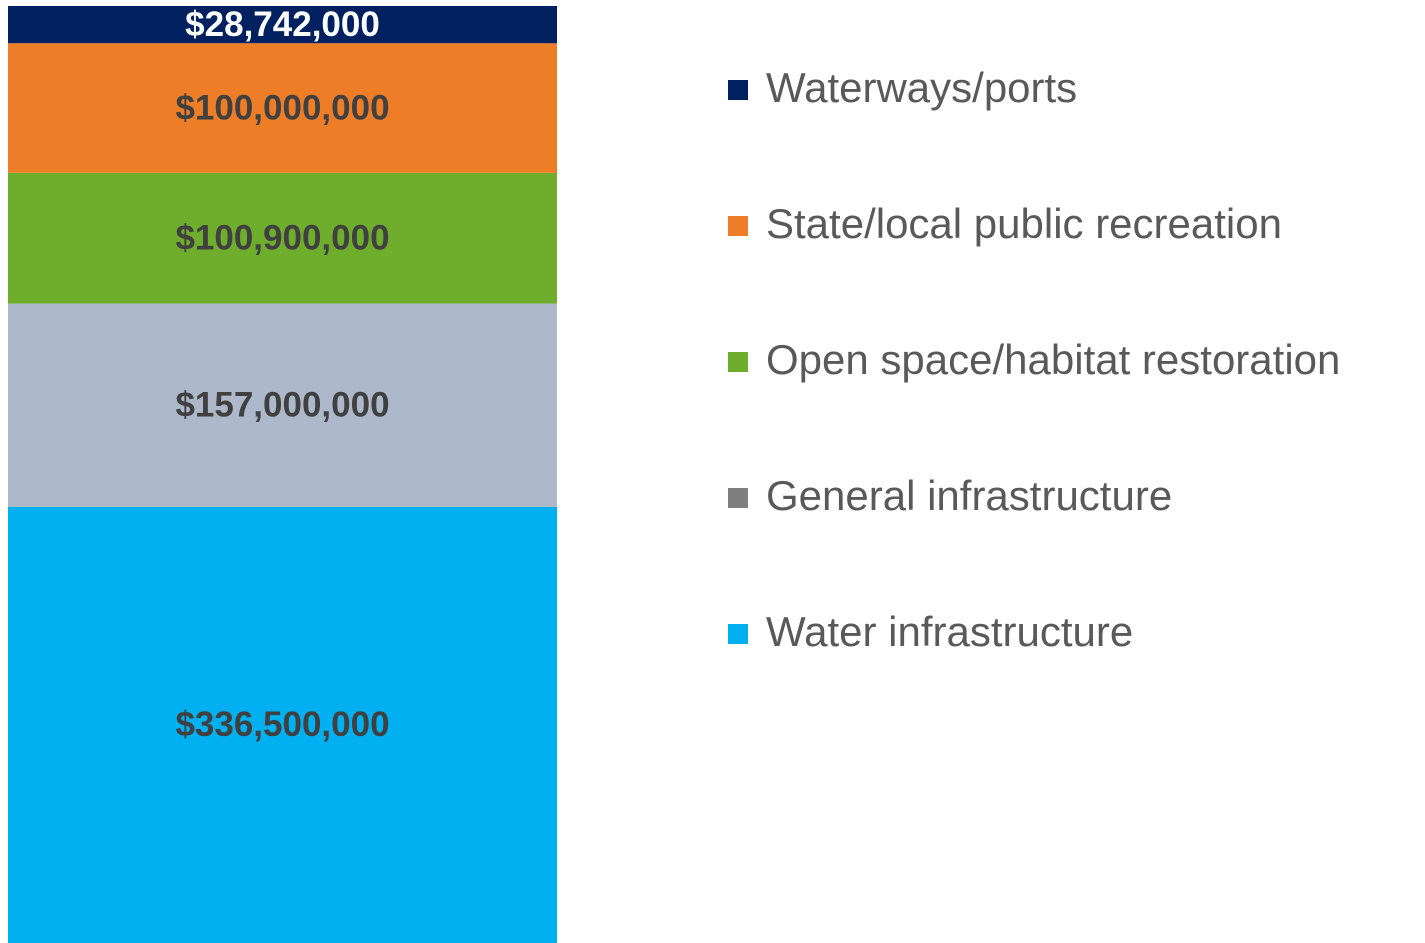 The height and width of the screenshot is (943, 1425). I want to click on data-label: $157,000,000, so click(282, 405).